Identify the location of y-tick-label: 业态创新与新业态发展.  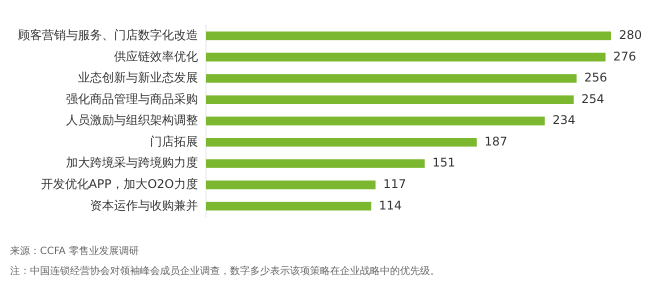
(138, 77).